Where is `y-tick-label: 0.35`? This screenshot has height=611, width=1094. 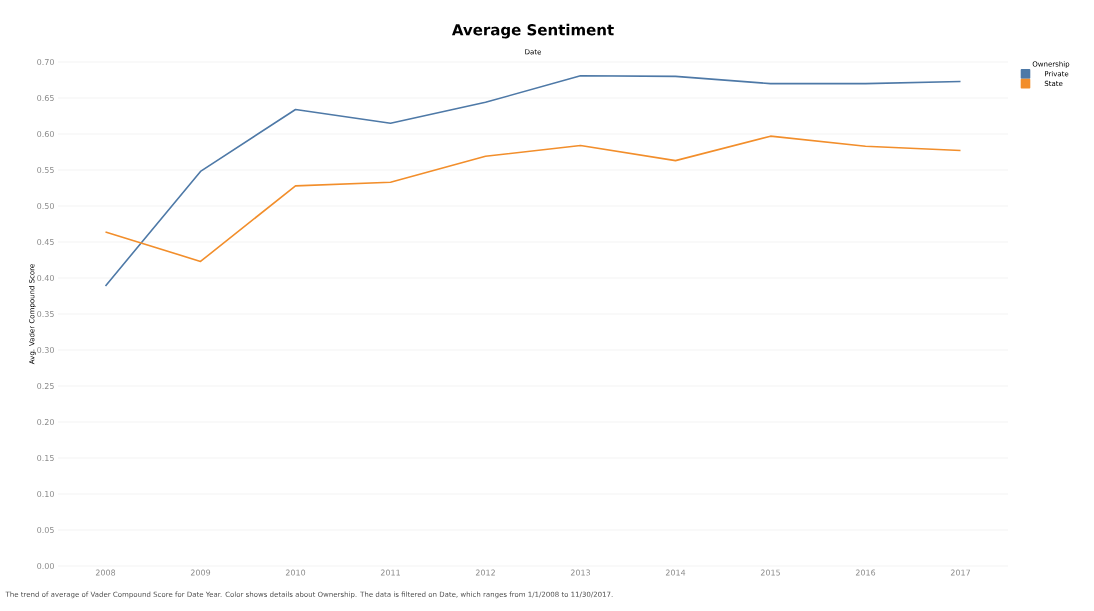
y-tick-label: 0.35 is located at coordinates (45, 314).